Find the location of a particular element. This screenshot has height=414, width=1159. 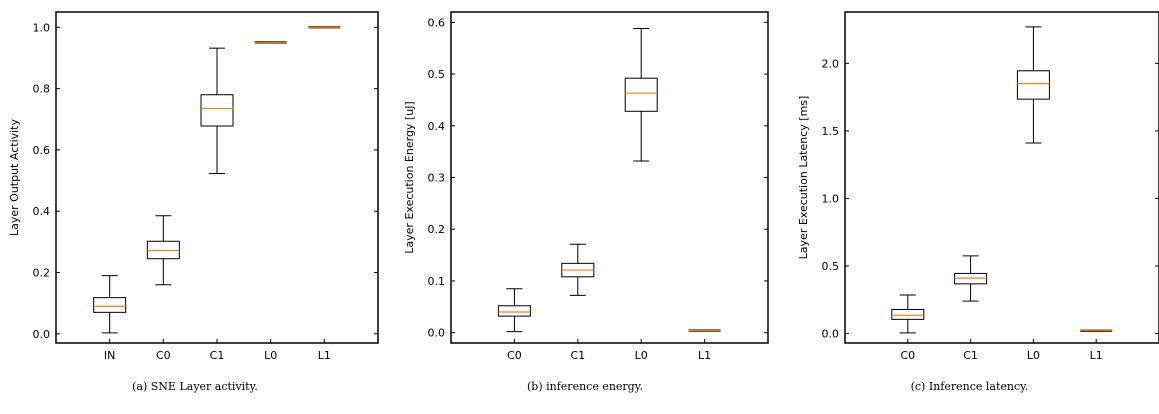

activity-xtick-label: C1 is located at coordinates (217, 355).